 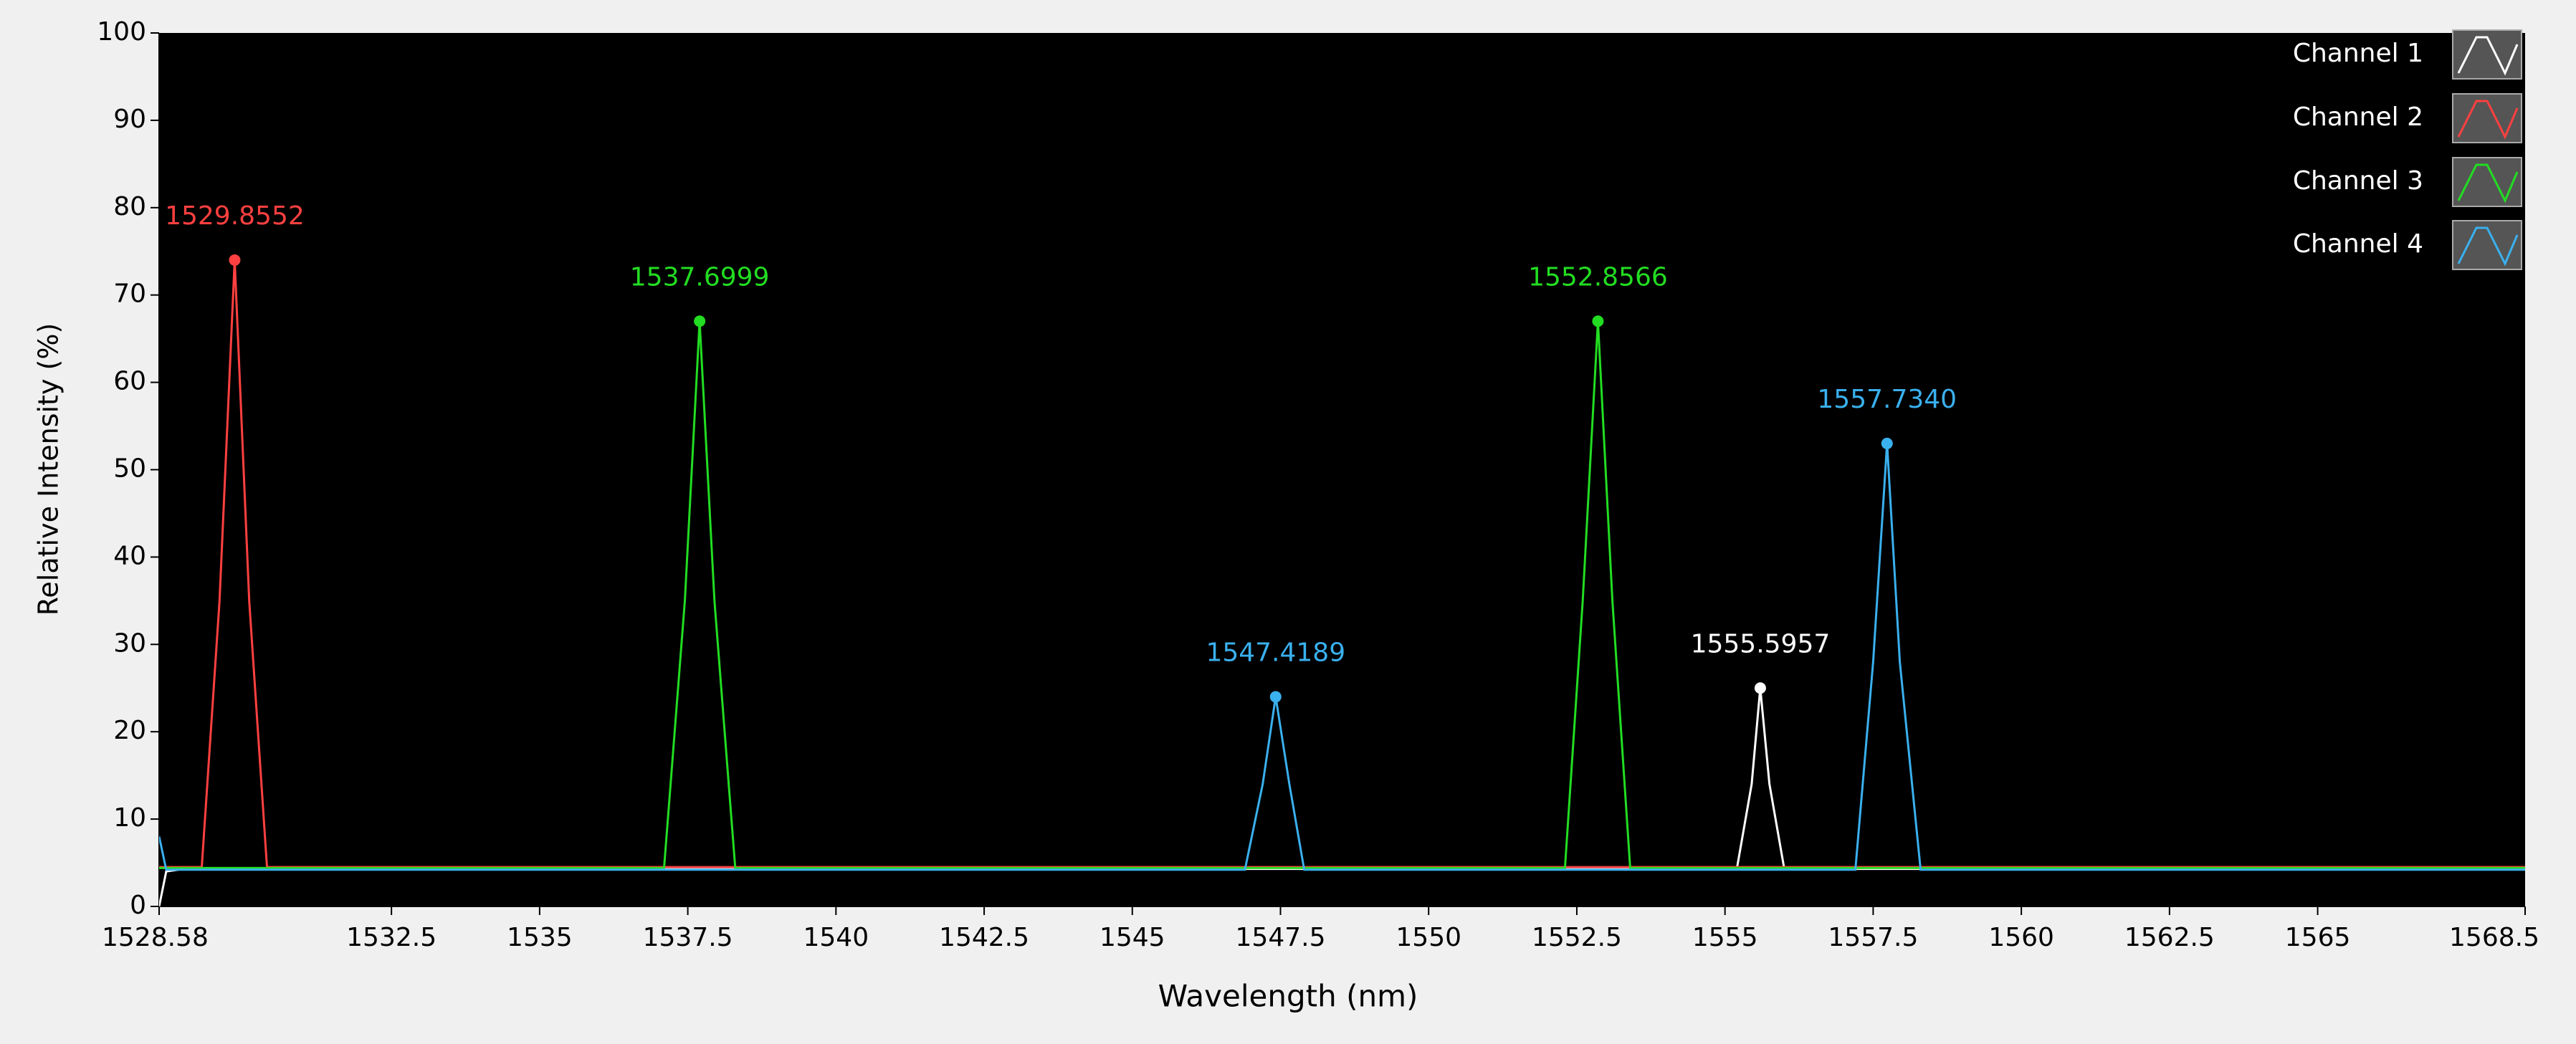 I want to click on peak-label: 1557.7340, so click(x=1887, y=399).